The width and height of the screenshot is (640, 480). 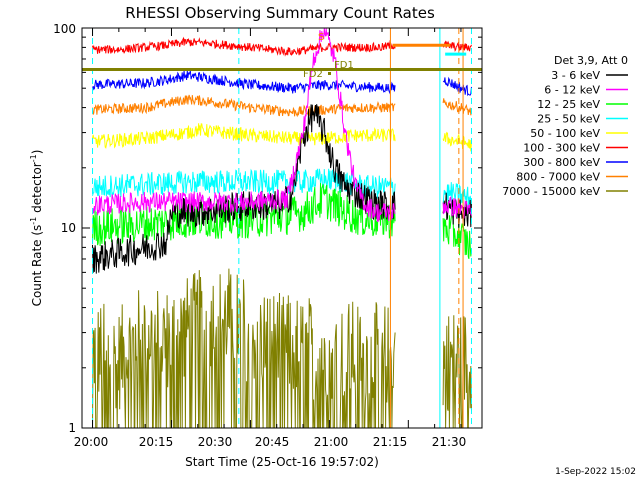 What do you see at coordinates (321, 37) in the screenshot?
I see `flag-s: S` at bounding box center [321, 37].